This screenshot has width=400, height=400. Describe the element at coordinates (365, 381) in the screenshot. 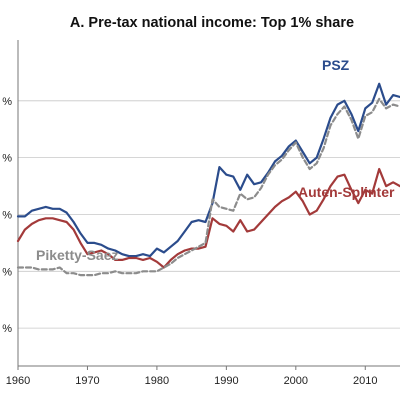

I see `x-tick-label: 2010` at that location.